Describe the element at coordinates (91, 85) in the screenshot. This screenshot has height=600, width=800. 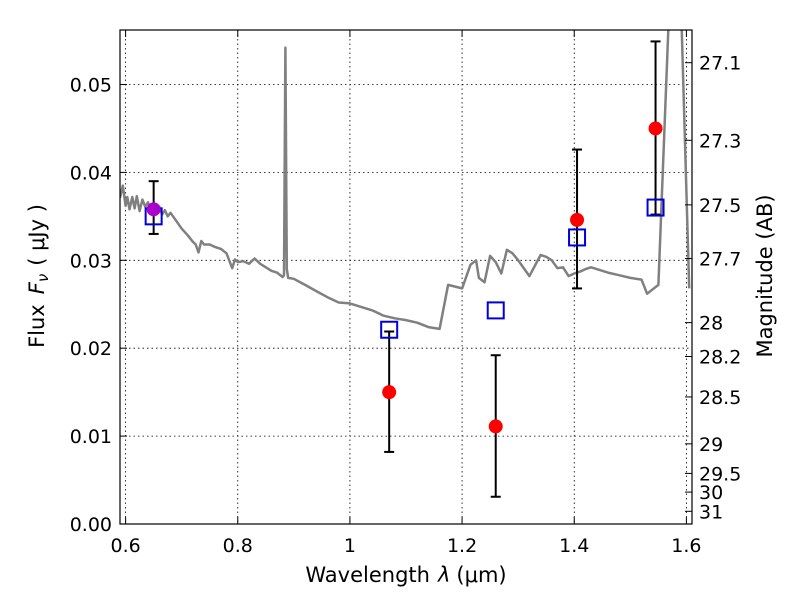
I see `y-tick-label: 0.05` at that location.